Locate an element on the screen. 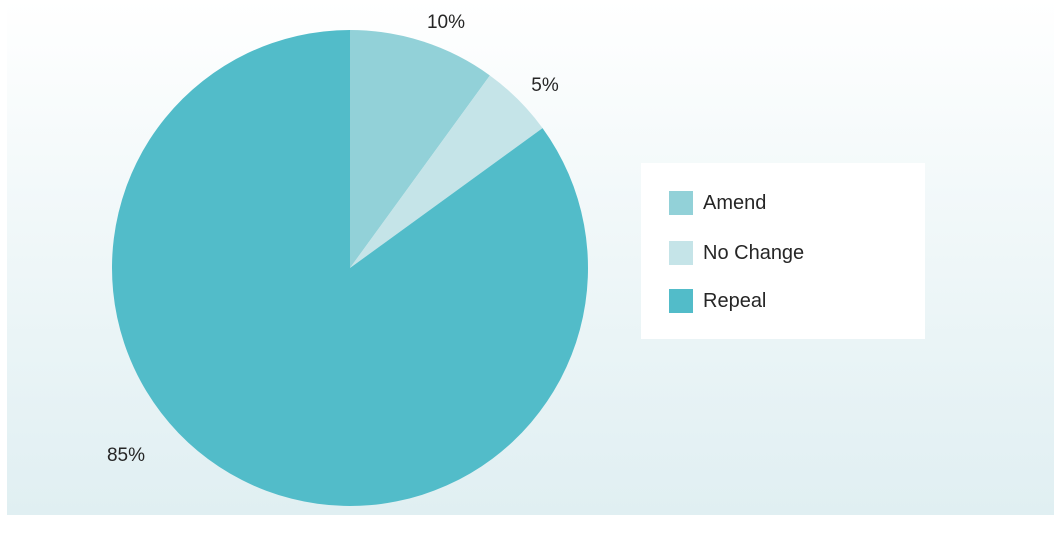 The width and height of the screenshot is (1054, 535). data-label-repeal: 85% is located at coordinates (126, 455).